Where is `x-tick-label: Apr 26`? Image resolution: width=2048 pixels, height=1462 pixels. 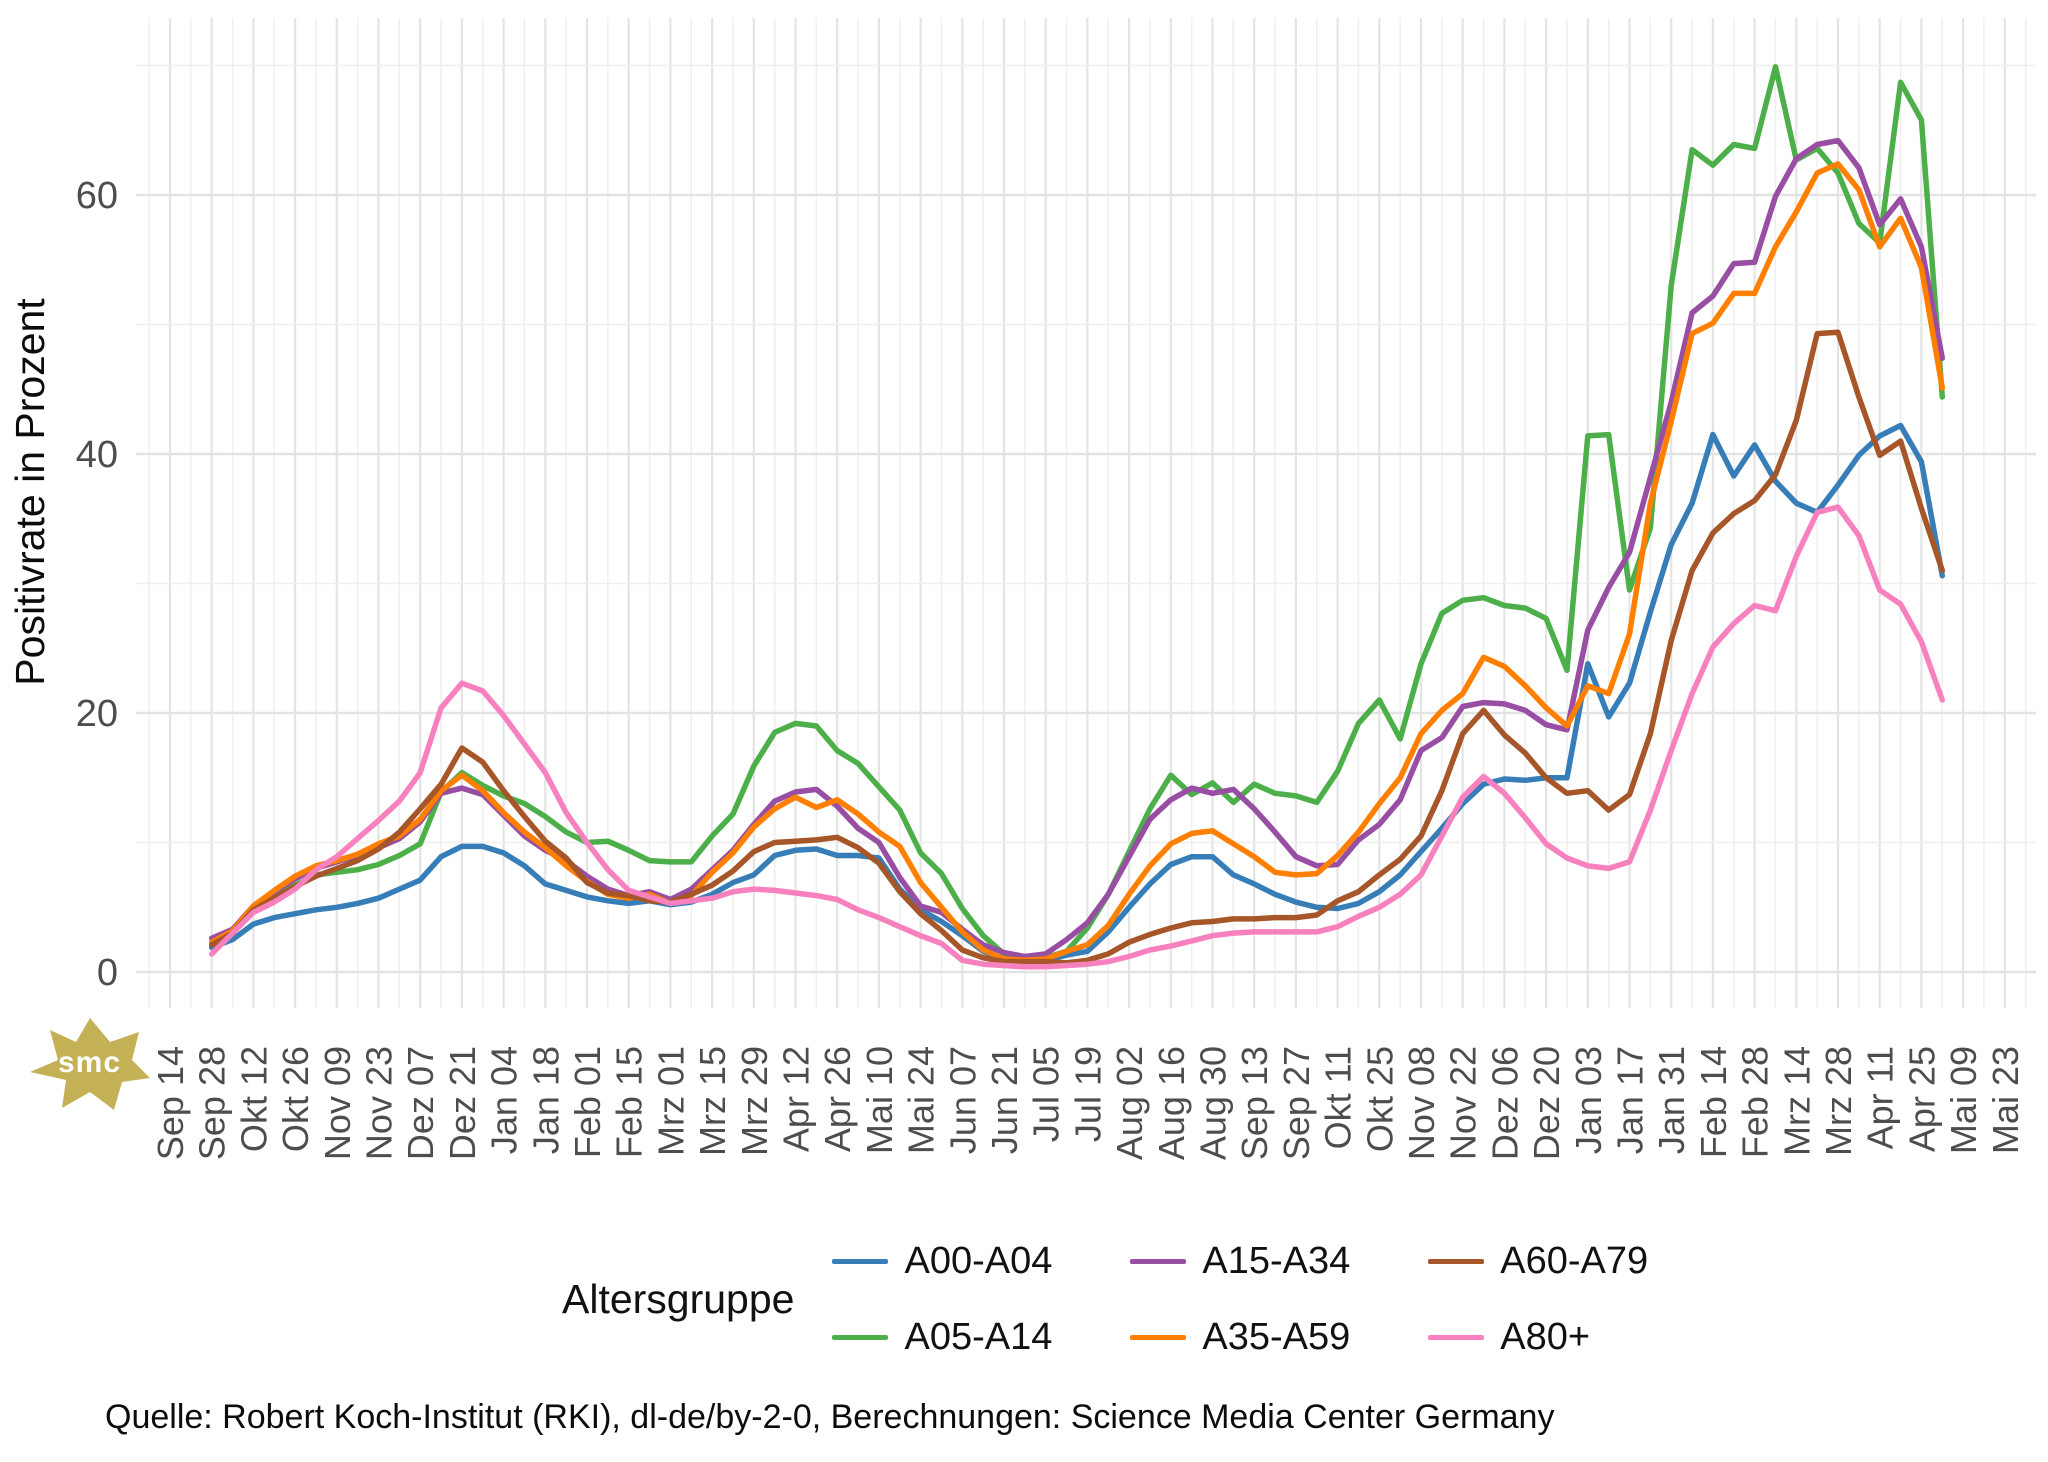
x-tick-label: Apr 26 is located at coordinates (837, 1099).